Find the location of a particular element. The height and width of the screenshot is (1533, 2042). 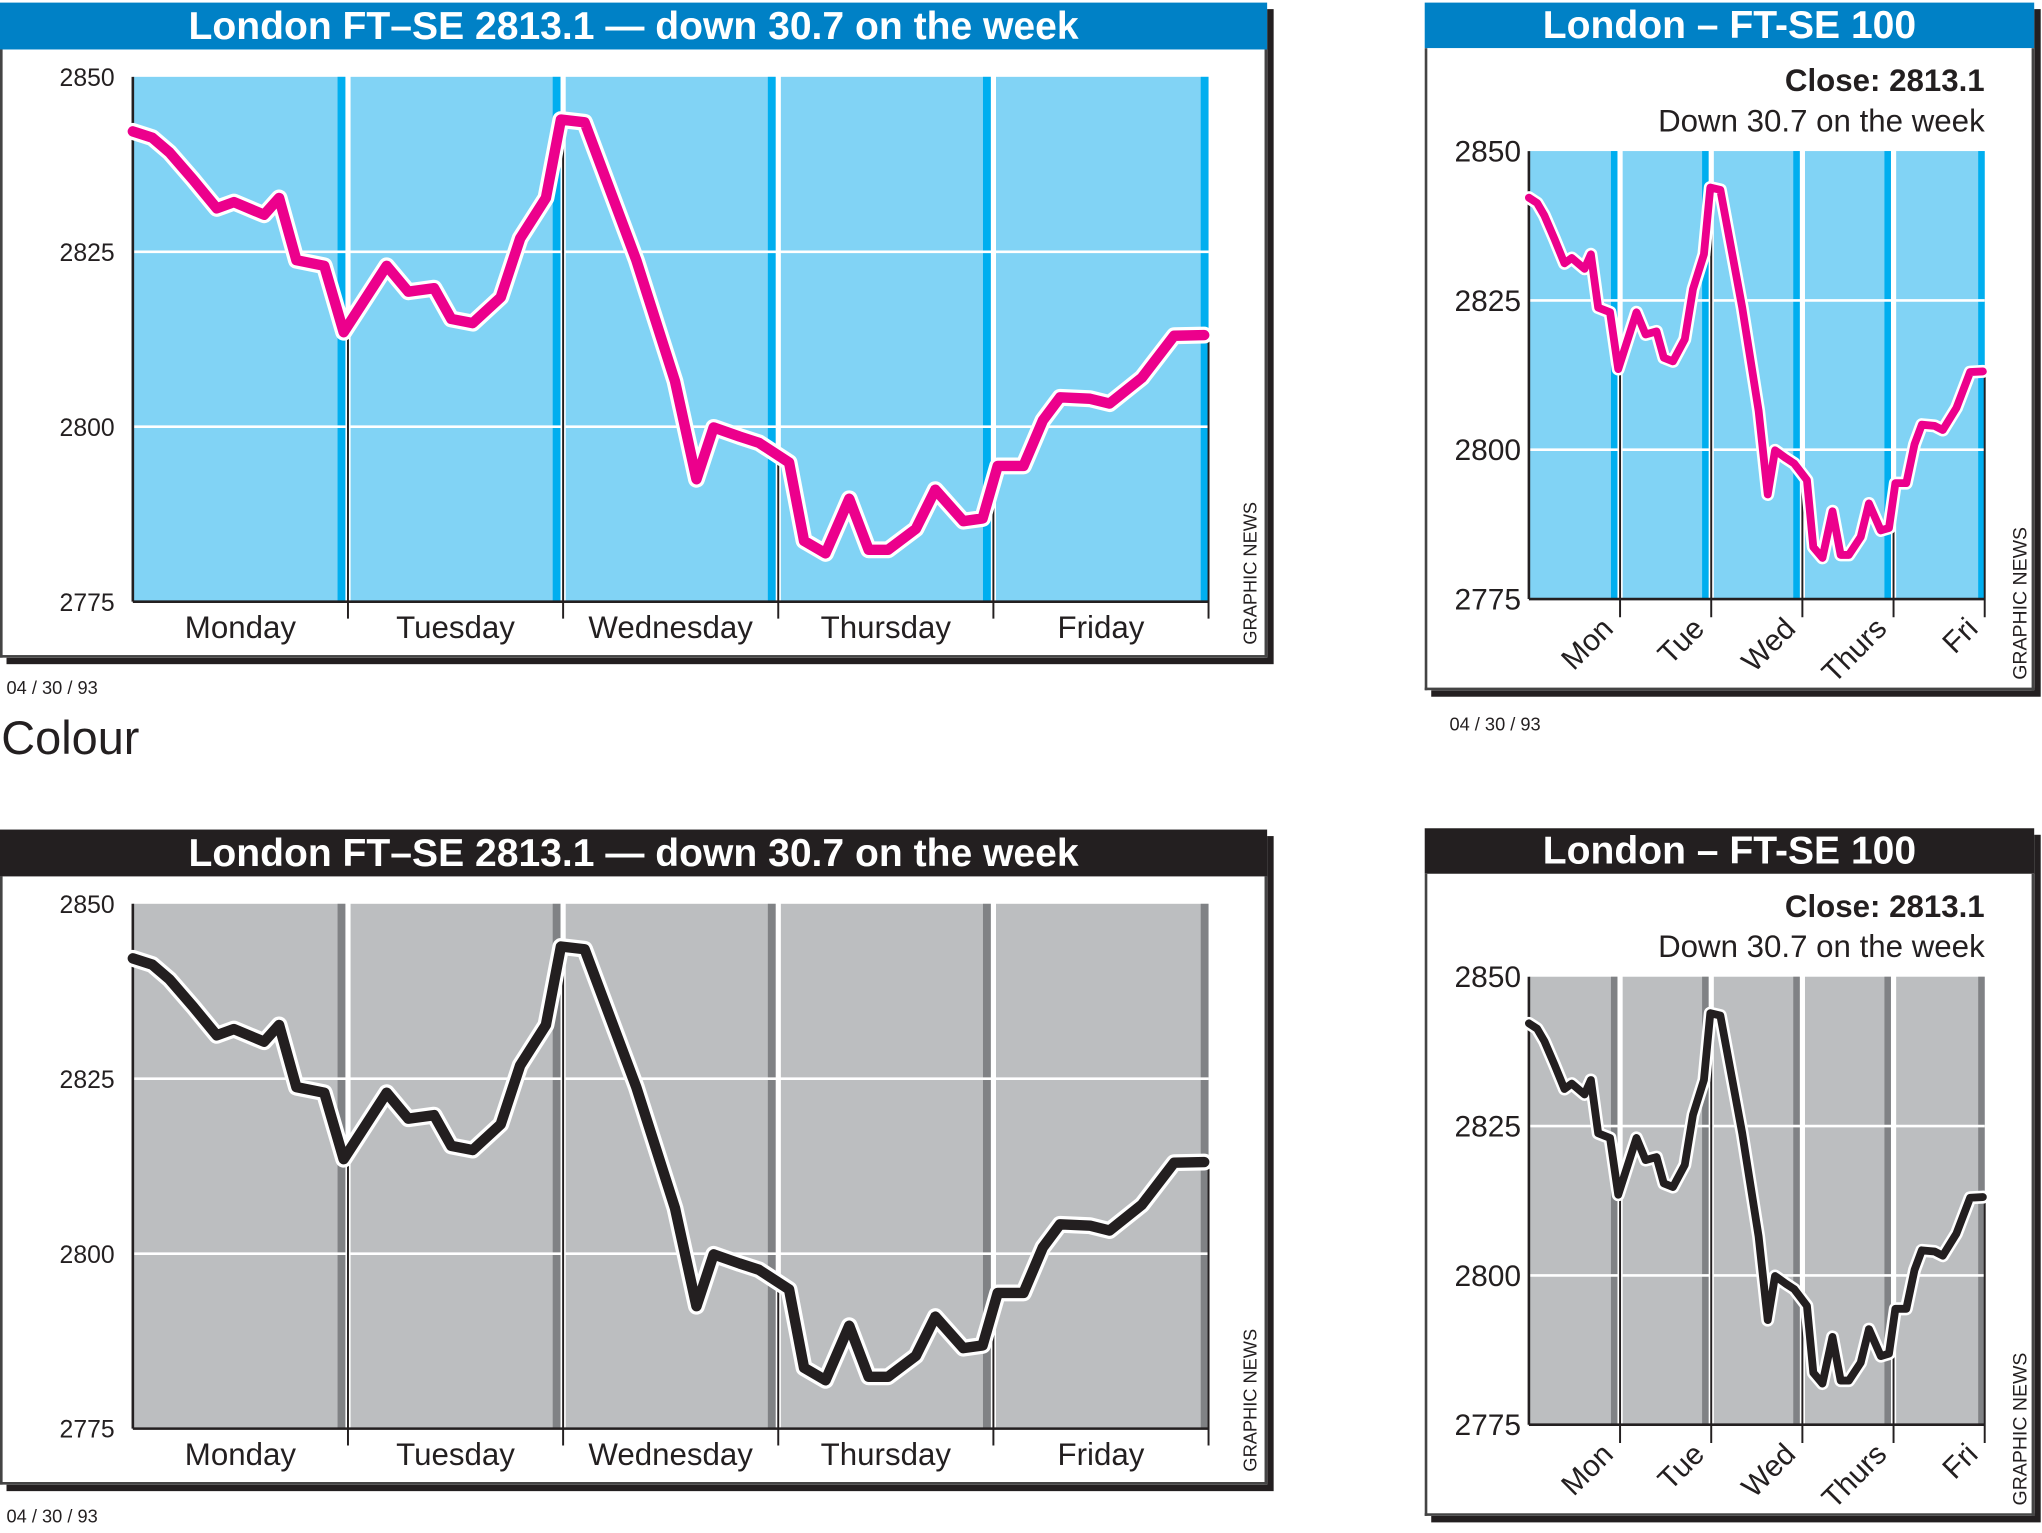

section-label: Colour is located at coordinates (70, 738).